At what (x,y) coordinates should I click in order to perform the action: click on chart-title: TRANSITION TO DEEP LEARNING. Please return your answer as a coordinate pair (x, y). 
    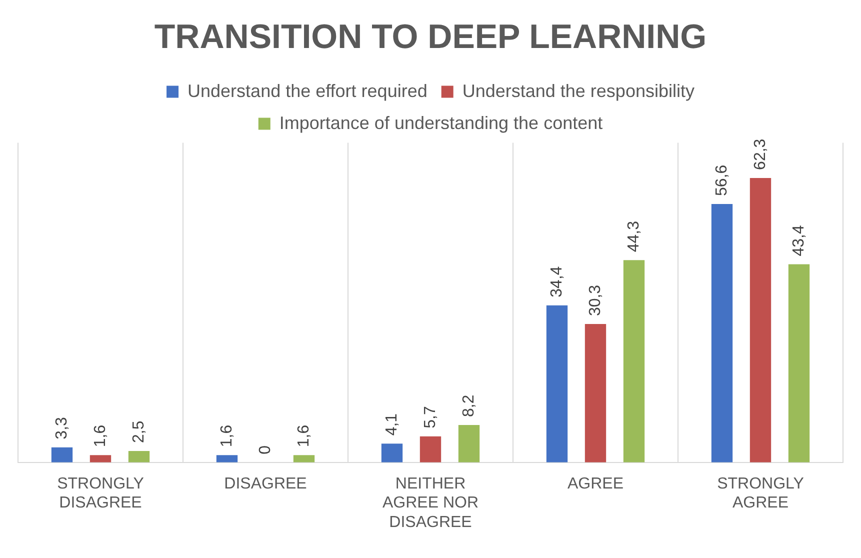
    Looking at the image, I should click on (430, 37).